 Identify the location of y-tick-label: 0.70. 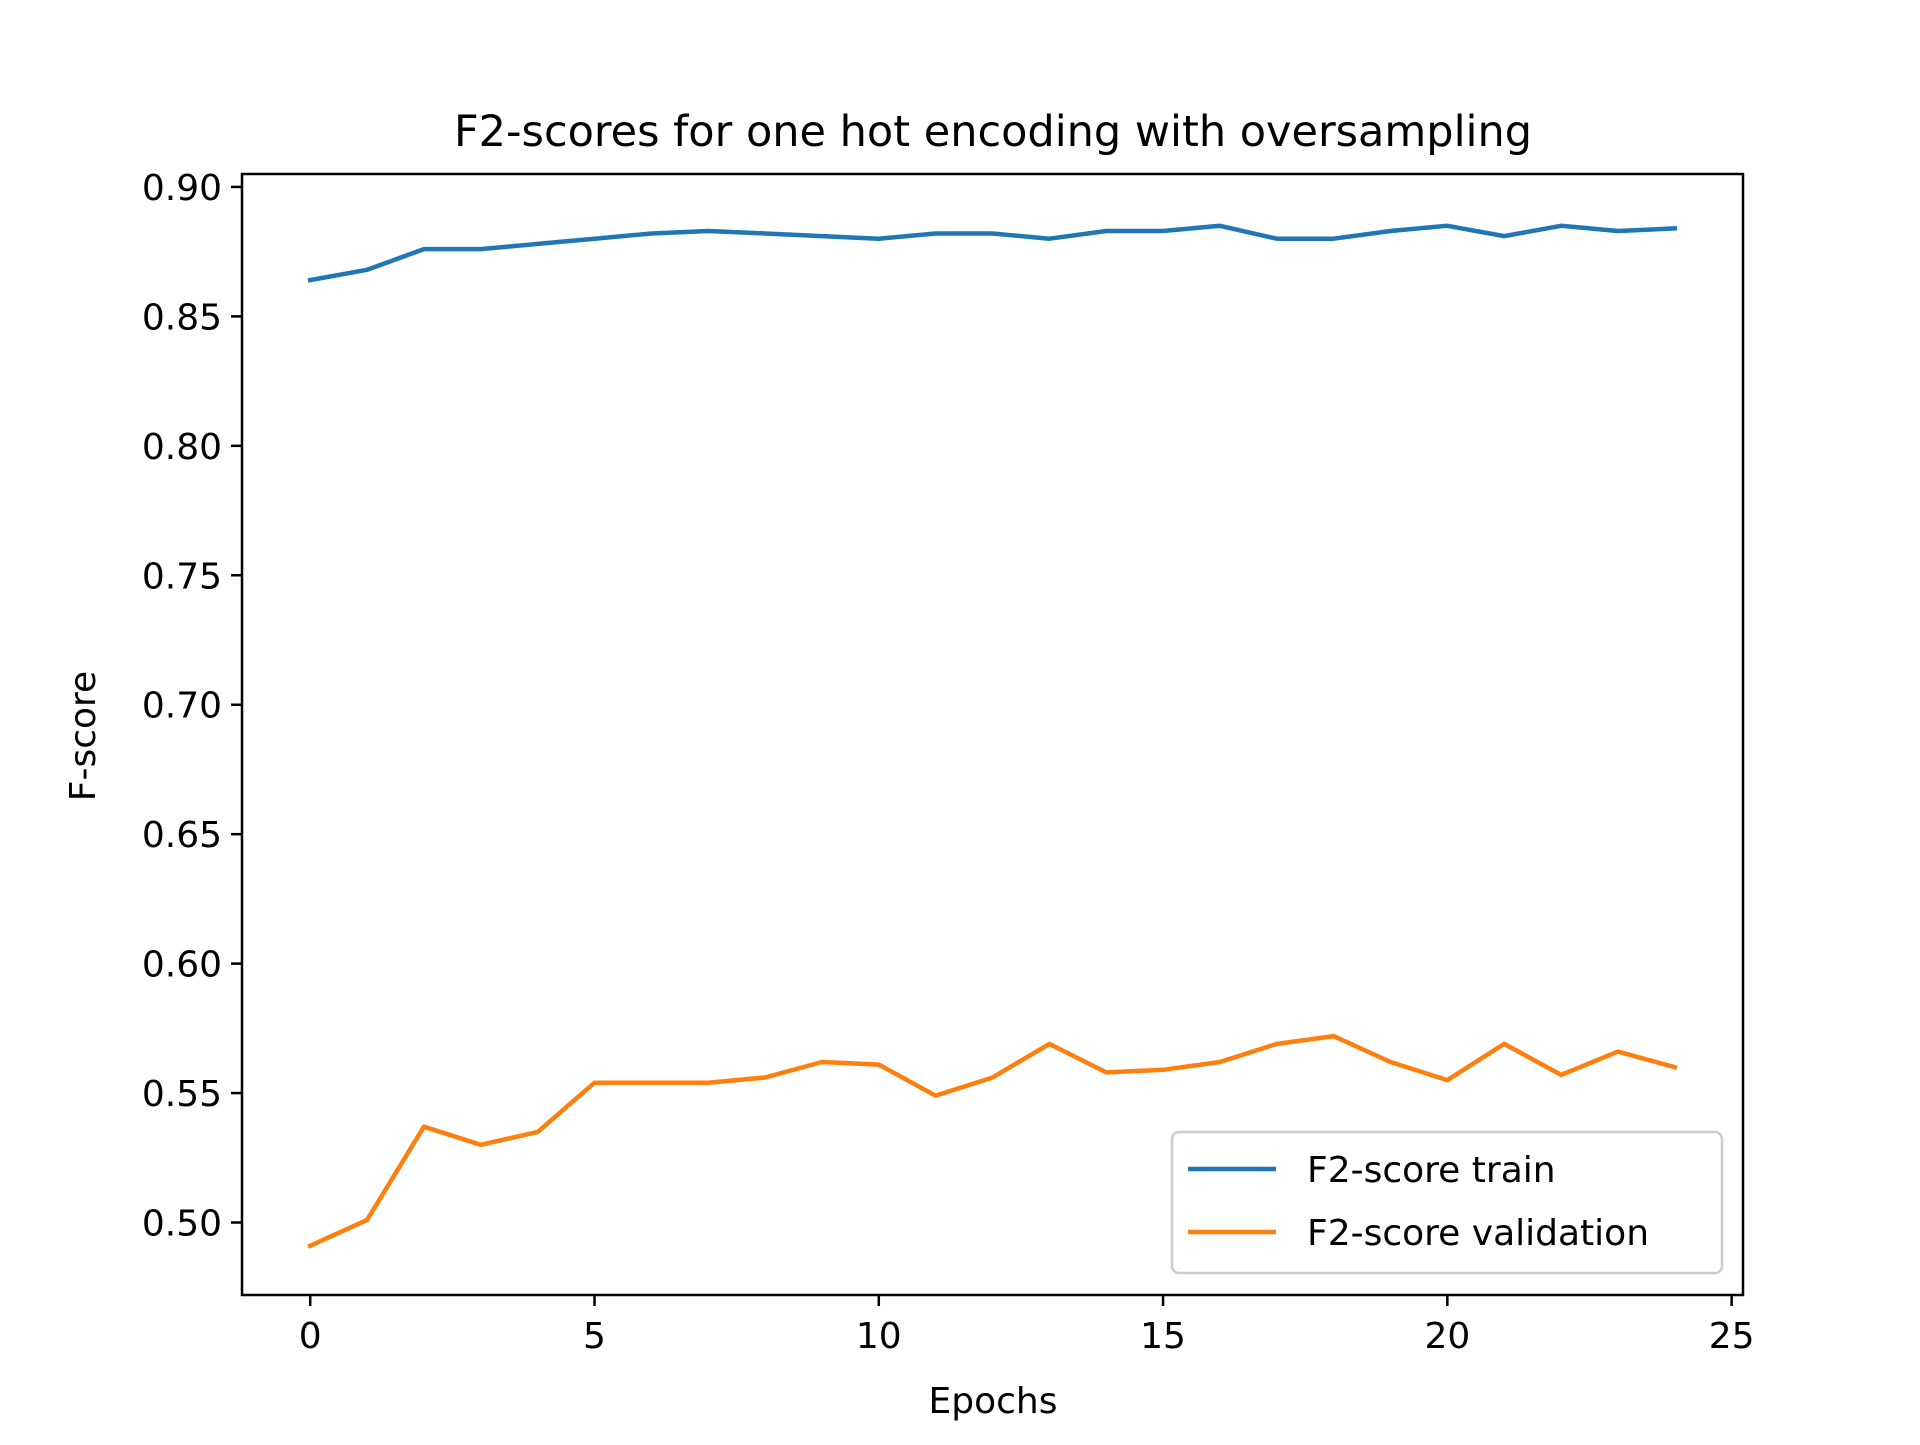
(182, 706).